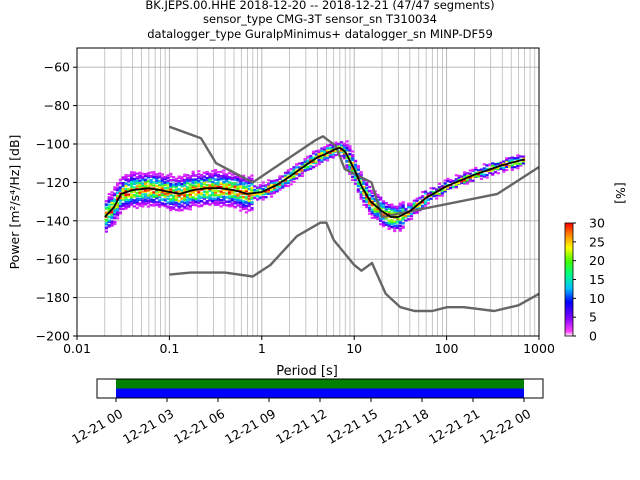 This screenshot has height=480, width=640. What do you see at coordinates (314, 182) in the screenshot?
I see `mean-line` at bounding box center [314, 182].